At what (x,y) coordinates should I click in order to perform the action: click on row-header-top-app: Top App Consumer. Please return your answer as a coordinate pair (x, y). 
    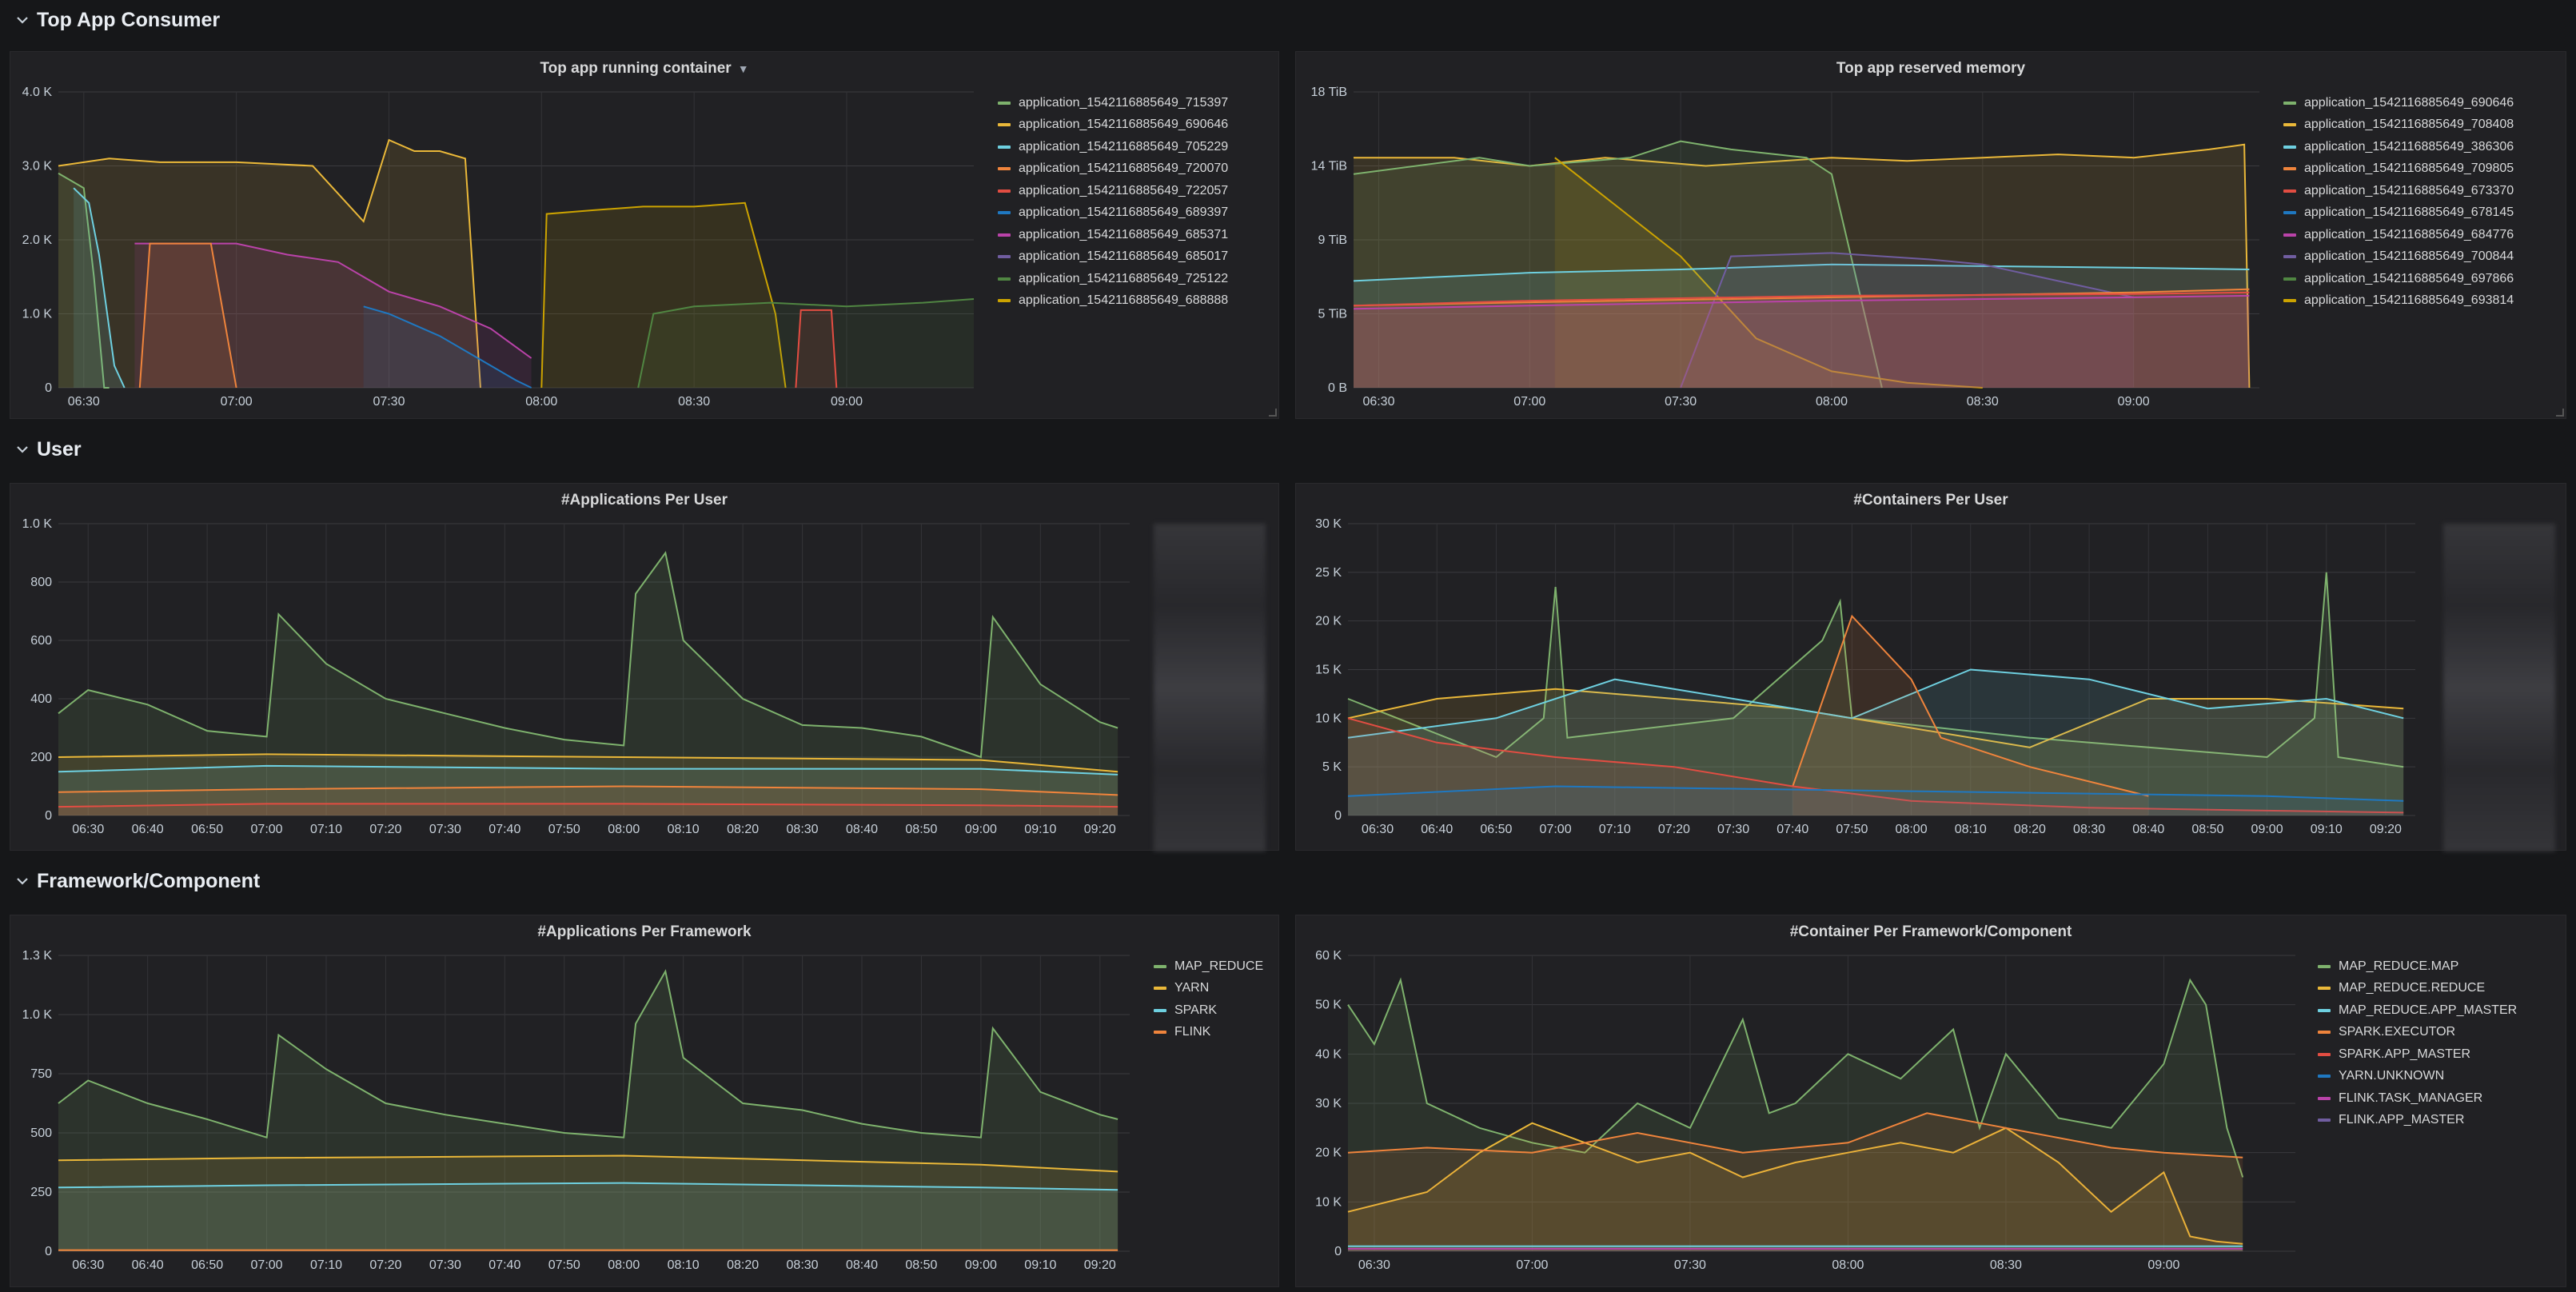
    Looking at the image, I should click on (1288, 20).